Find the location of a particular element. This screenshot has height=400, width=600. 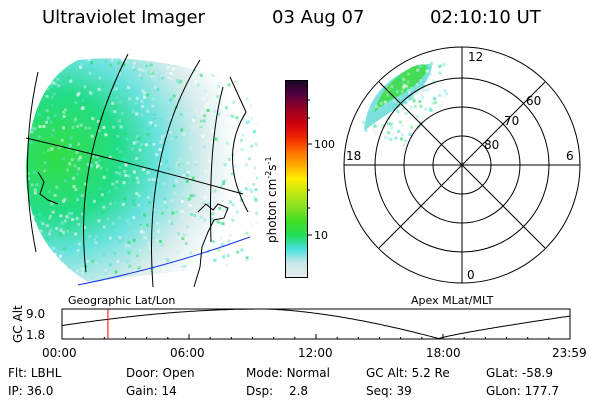

dsp-value: 2.8 is located at coordinates (298, 391).